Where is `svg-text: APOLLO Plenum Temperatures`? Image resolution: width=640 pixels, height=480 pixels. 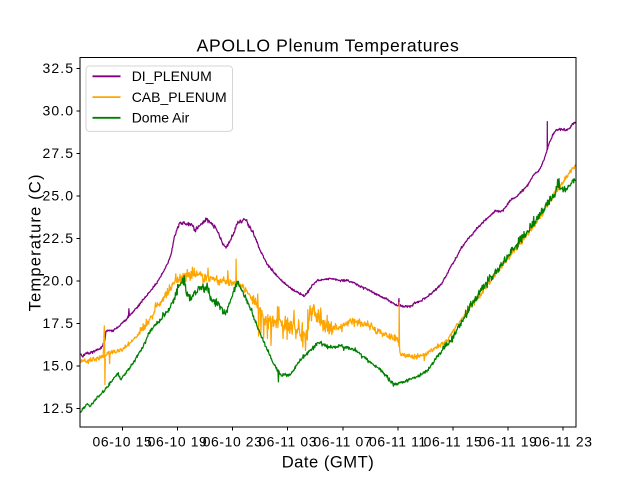 svg-text: APOLLO Plenum Temperatures is located at coordinates (328, 46).